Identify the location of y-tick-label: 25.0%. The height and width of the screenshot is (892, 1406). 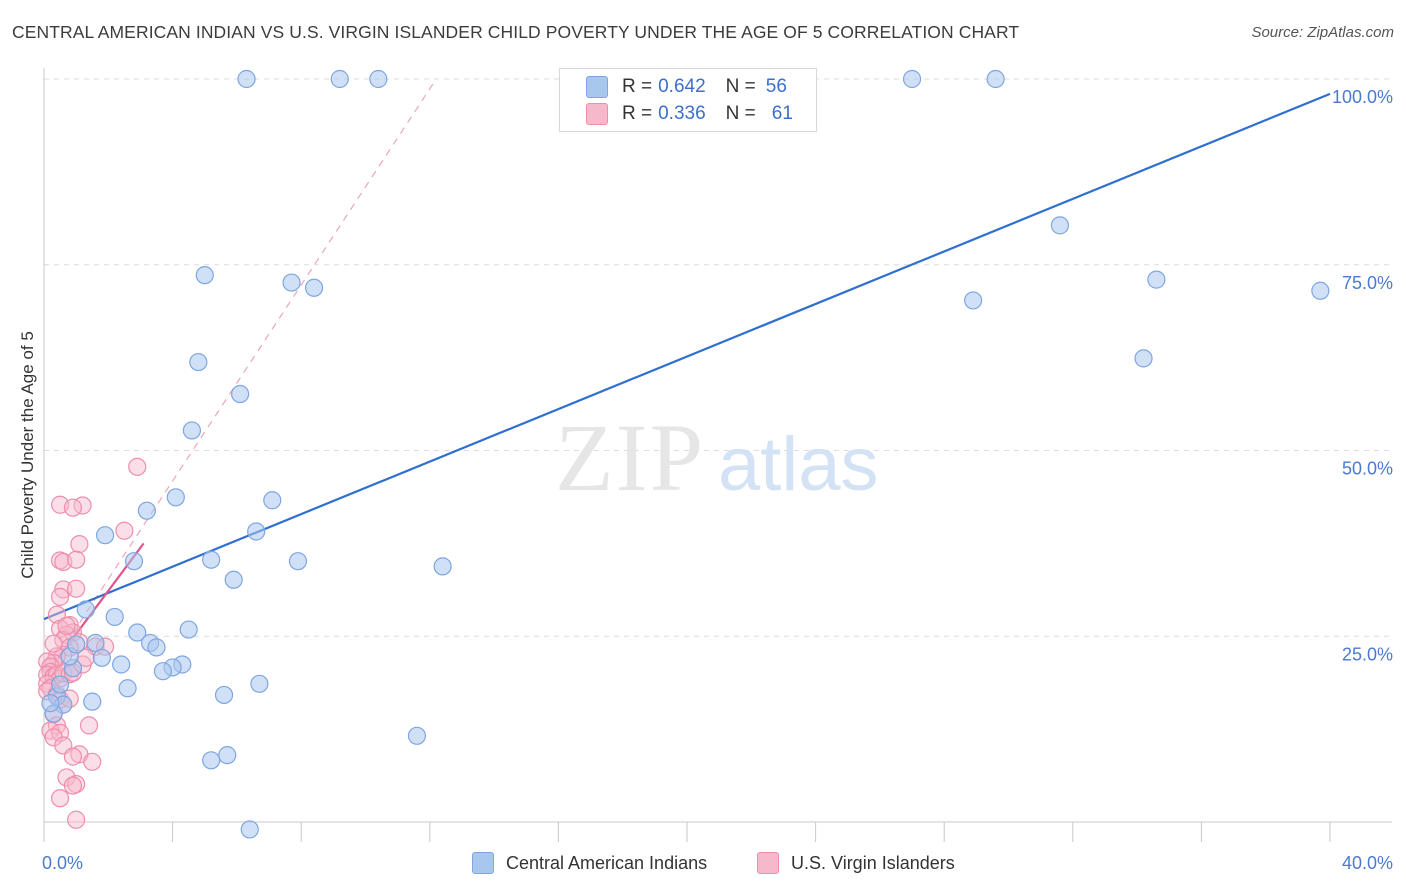
(1367, 654).